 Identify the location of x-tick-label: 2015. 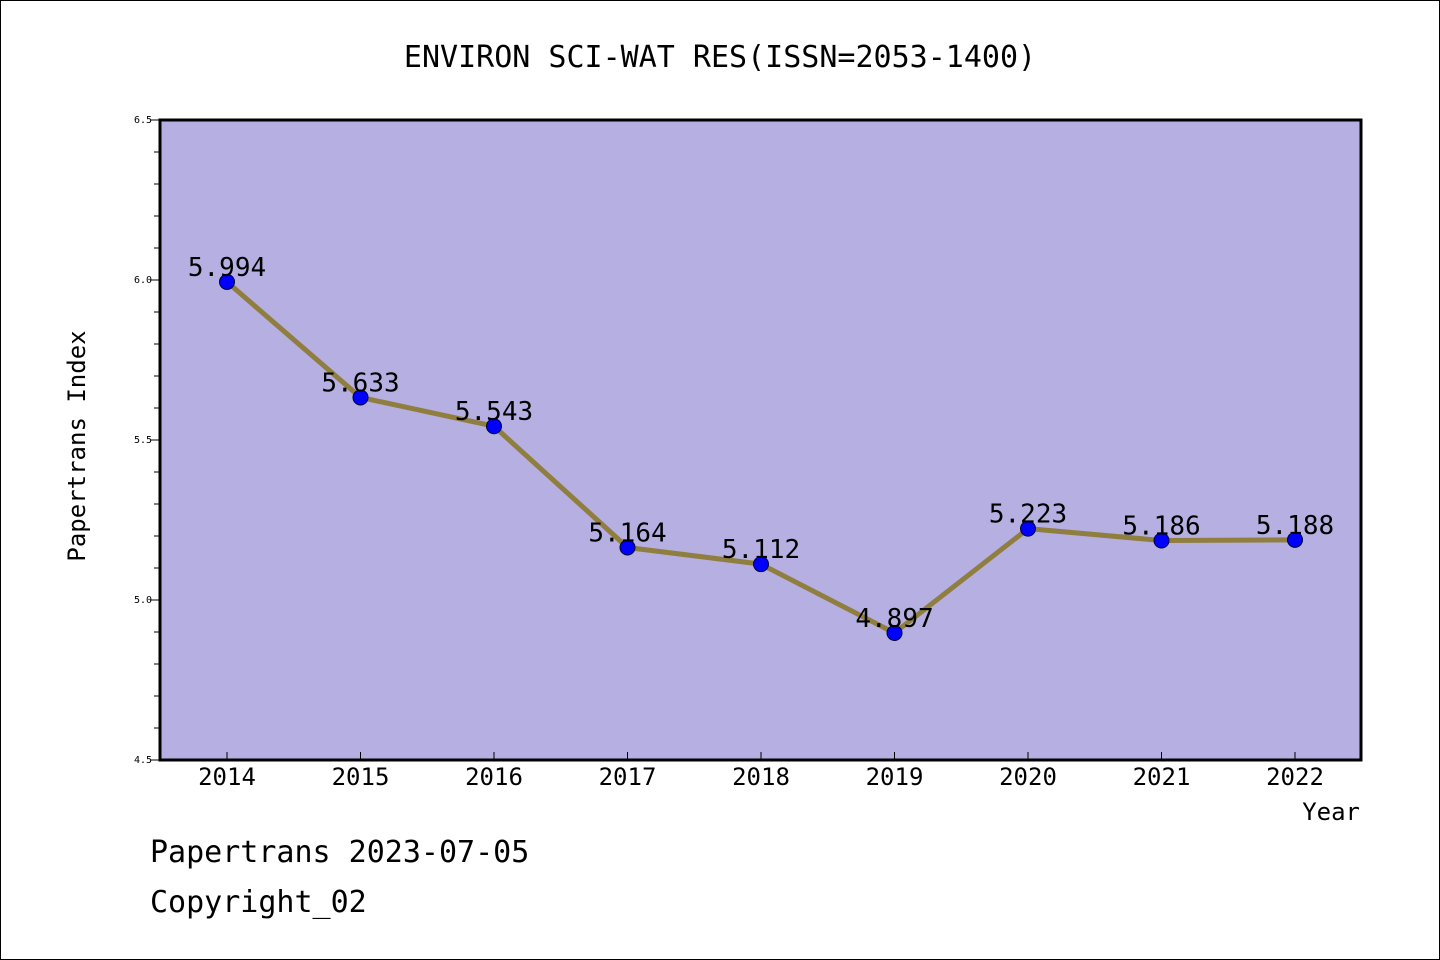
(361, 777).